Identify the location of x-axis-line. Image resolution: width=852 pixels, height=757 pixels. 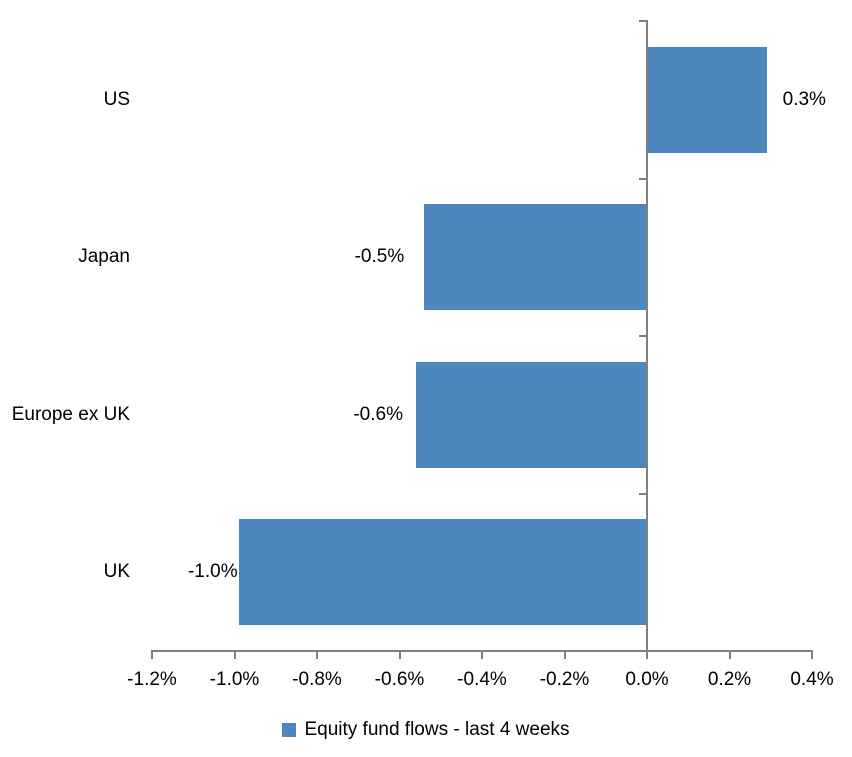
(482, 651).